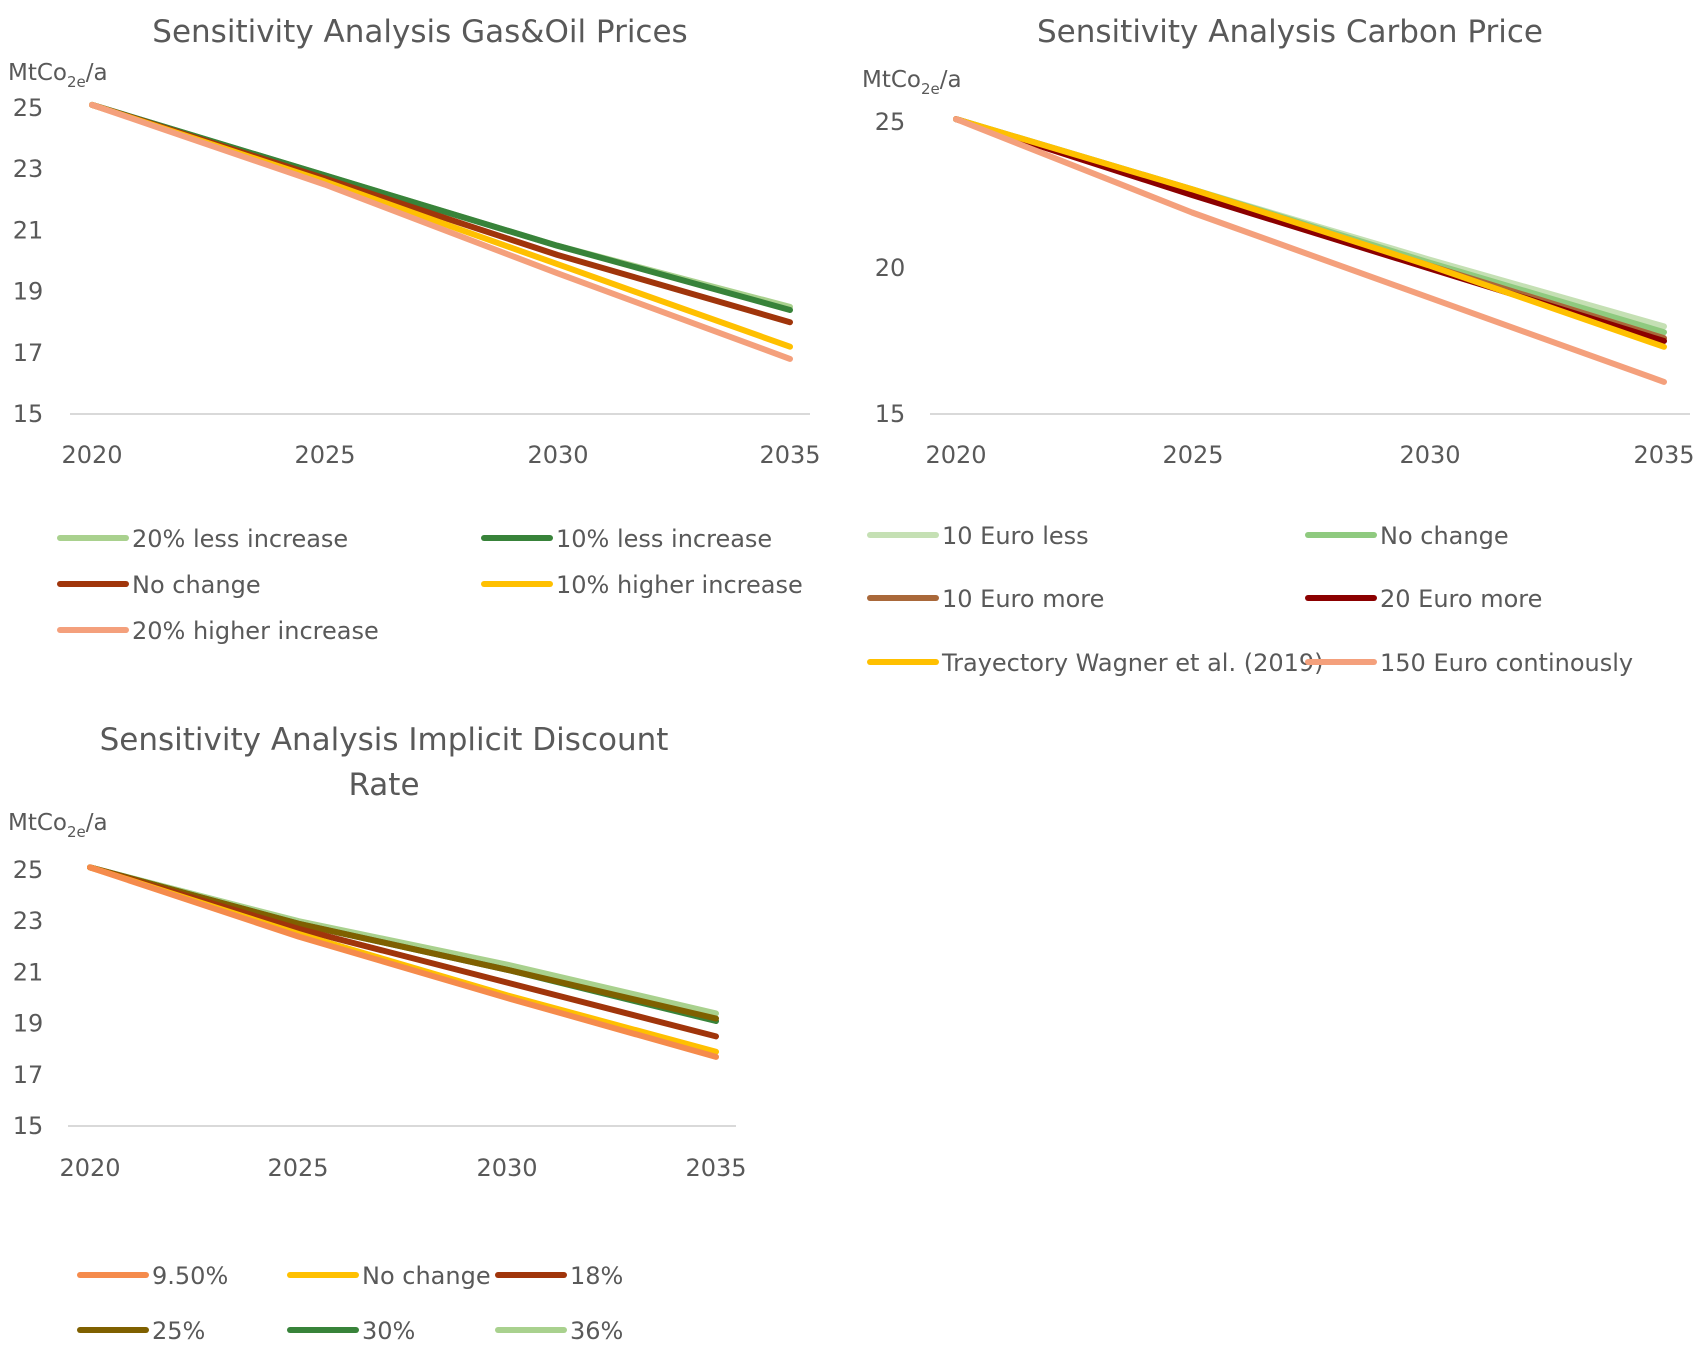  Describe the element at coordinates (384, 740) in the screenshot. I see `chart-title: Sensitivity Analysis Implicit Discount` at that location.